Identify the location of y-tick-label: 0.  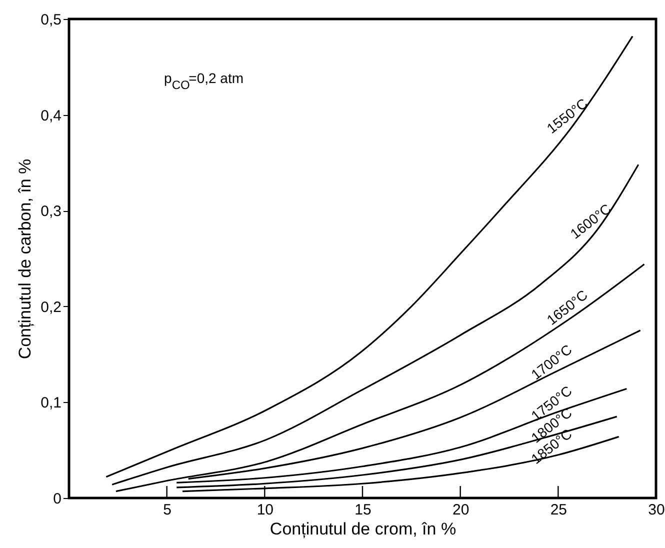
(57, 499).